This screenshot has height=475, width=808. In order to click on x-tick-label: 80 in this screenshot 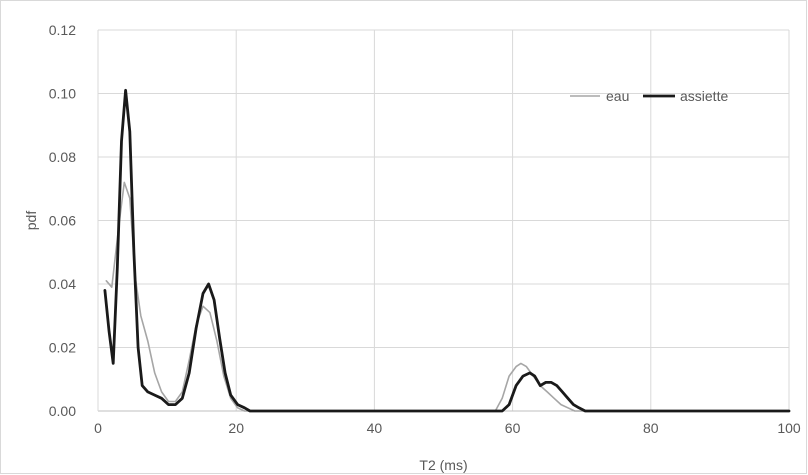, I will do `click(651, 428)`.